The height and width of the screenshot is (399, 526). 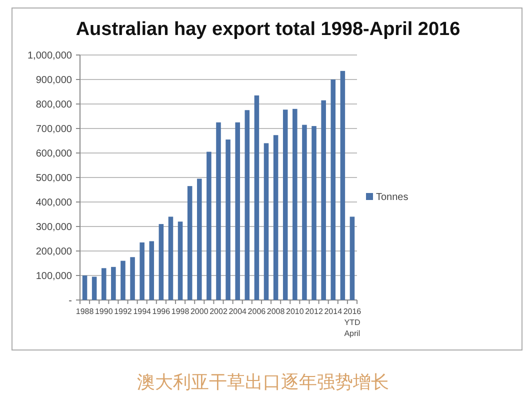 What do you see at coordinates (85, 311) in the screenshot?
I see `x-tick-label: 1988` at bounding box center [85, 311].